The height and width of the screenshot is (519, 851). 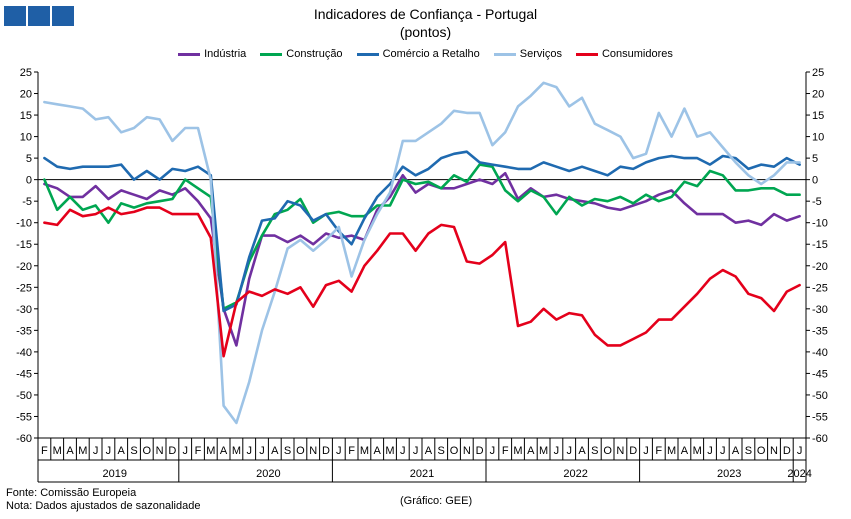 What do you see at coordinates (24, 267) in the screenshot?
I see `y-tick-label-left: -20` at bounding box center [24, 267].